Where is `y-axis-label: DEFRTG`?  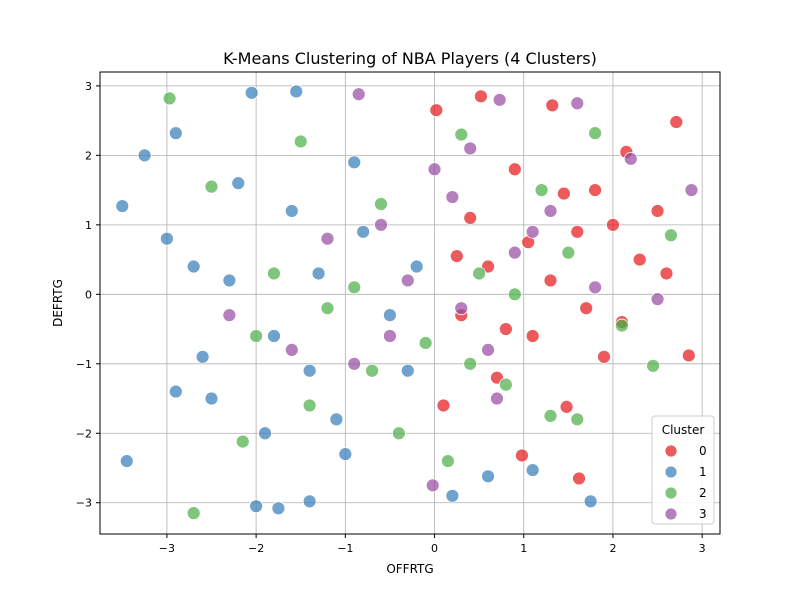 y-axis-label: DEFRTG is located at coordinates (58, 303).